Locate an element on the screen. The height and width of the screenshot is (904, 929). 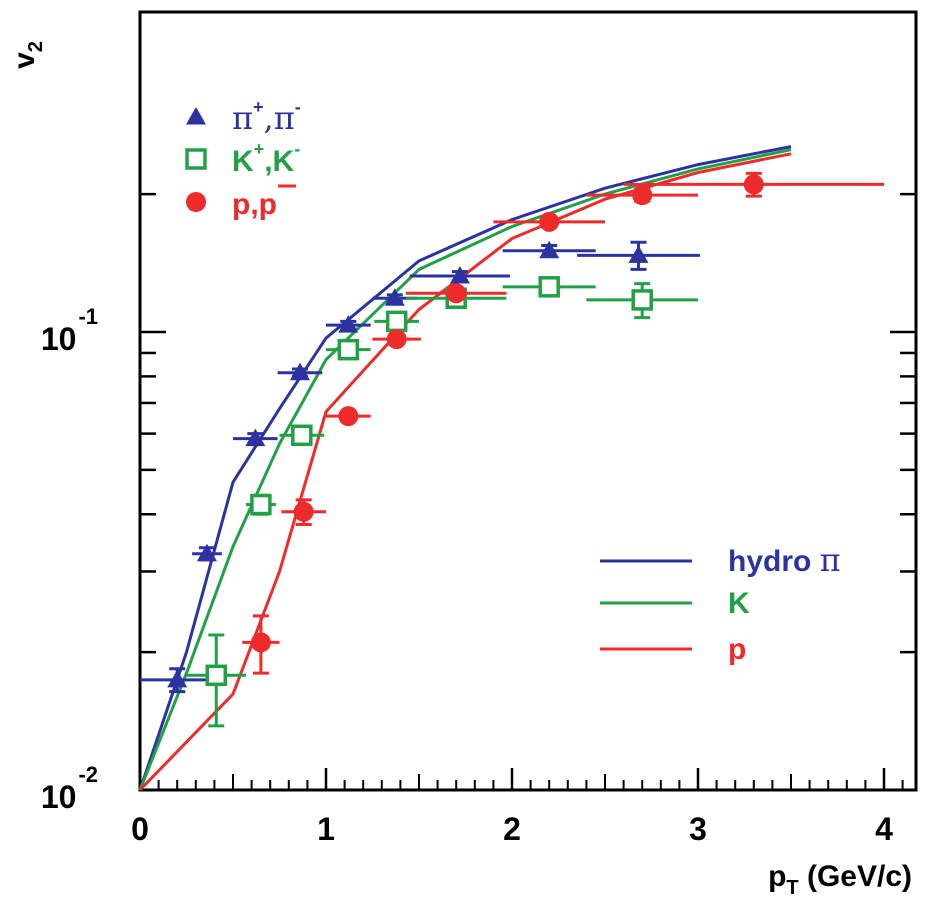
legend-pi: π is located at coordinates (242, 118).